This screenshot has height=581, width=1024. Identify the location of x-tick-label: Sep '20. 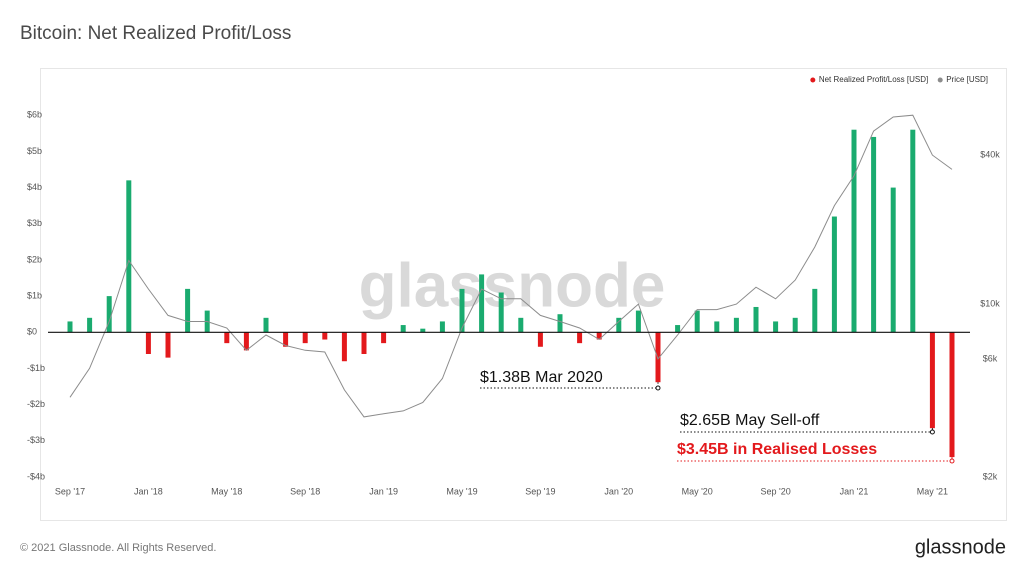
(775, 491).